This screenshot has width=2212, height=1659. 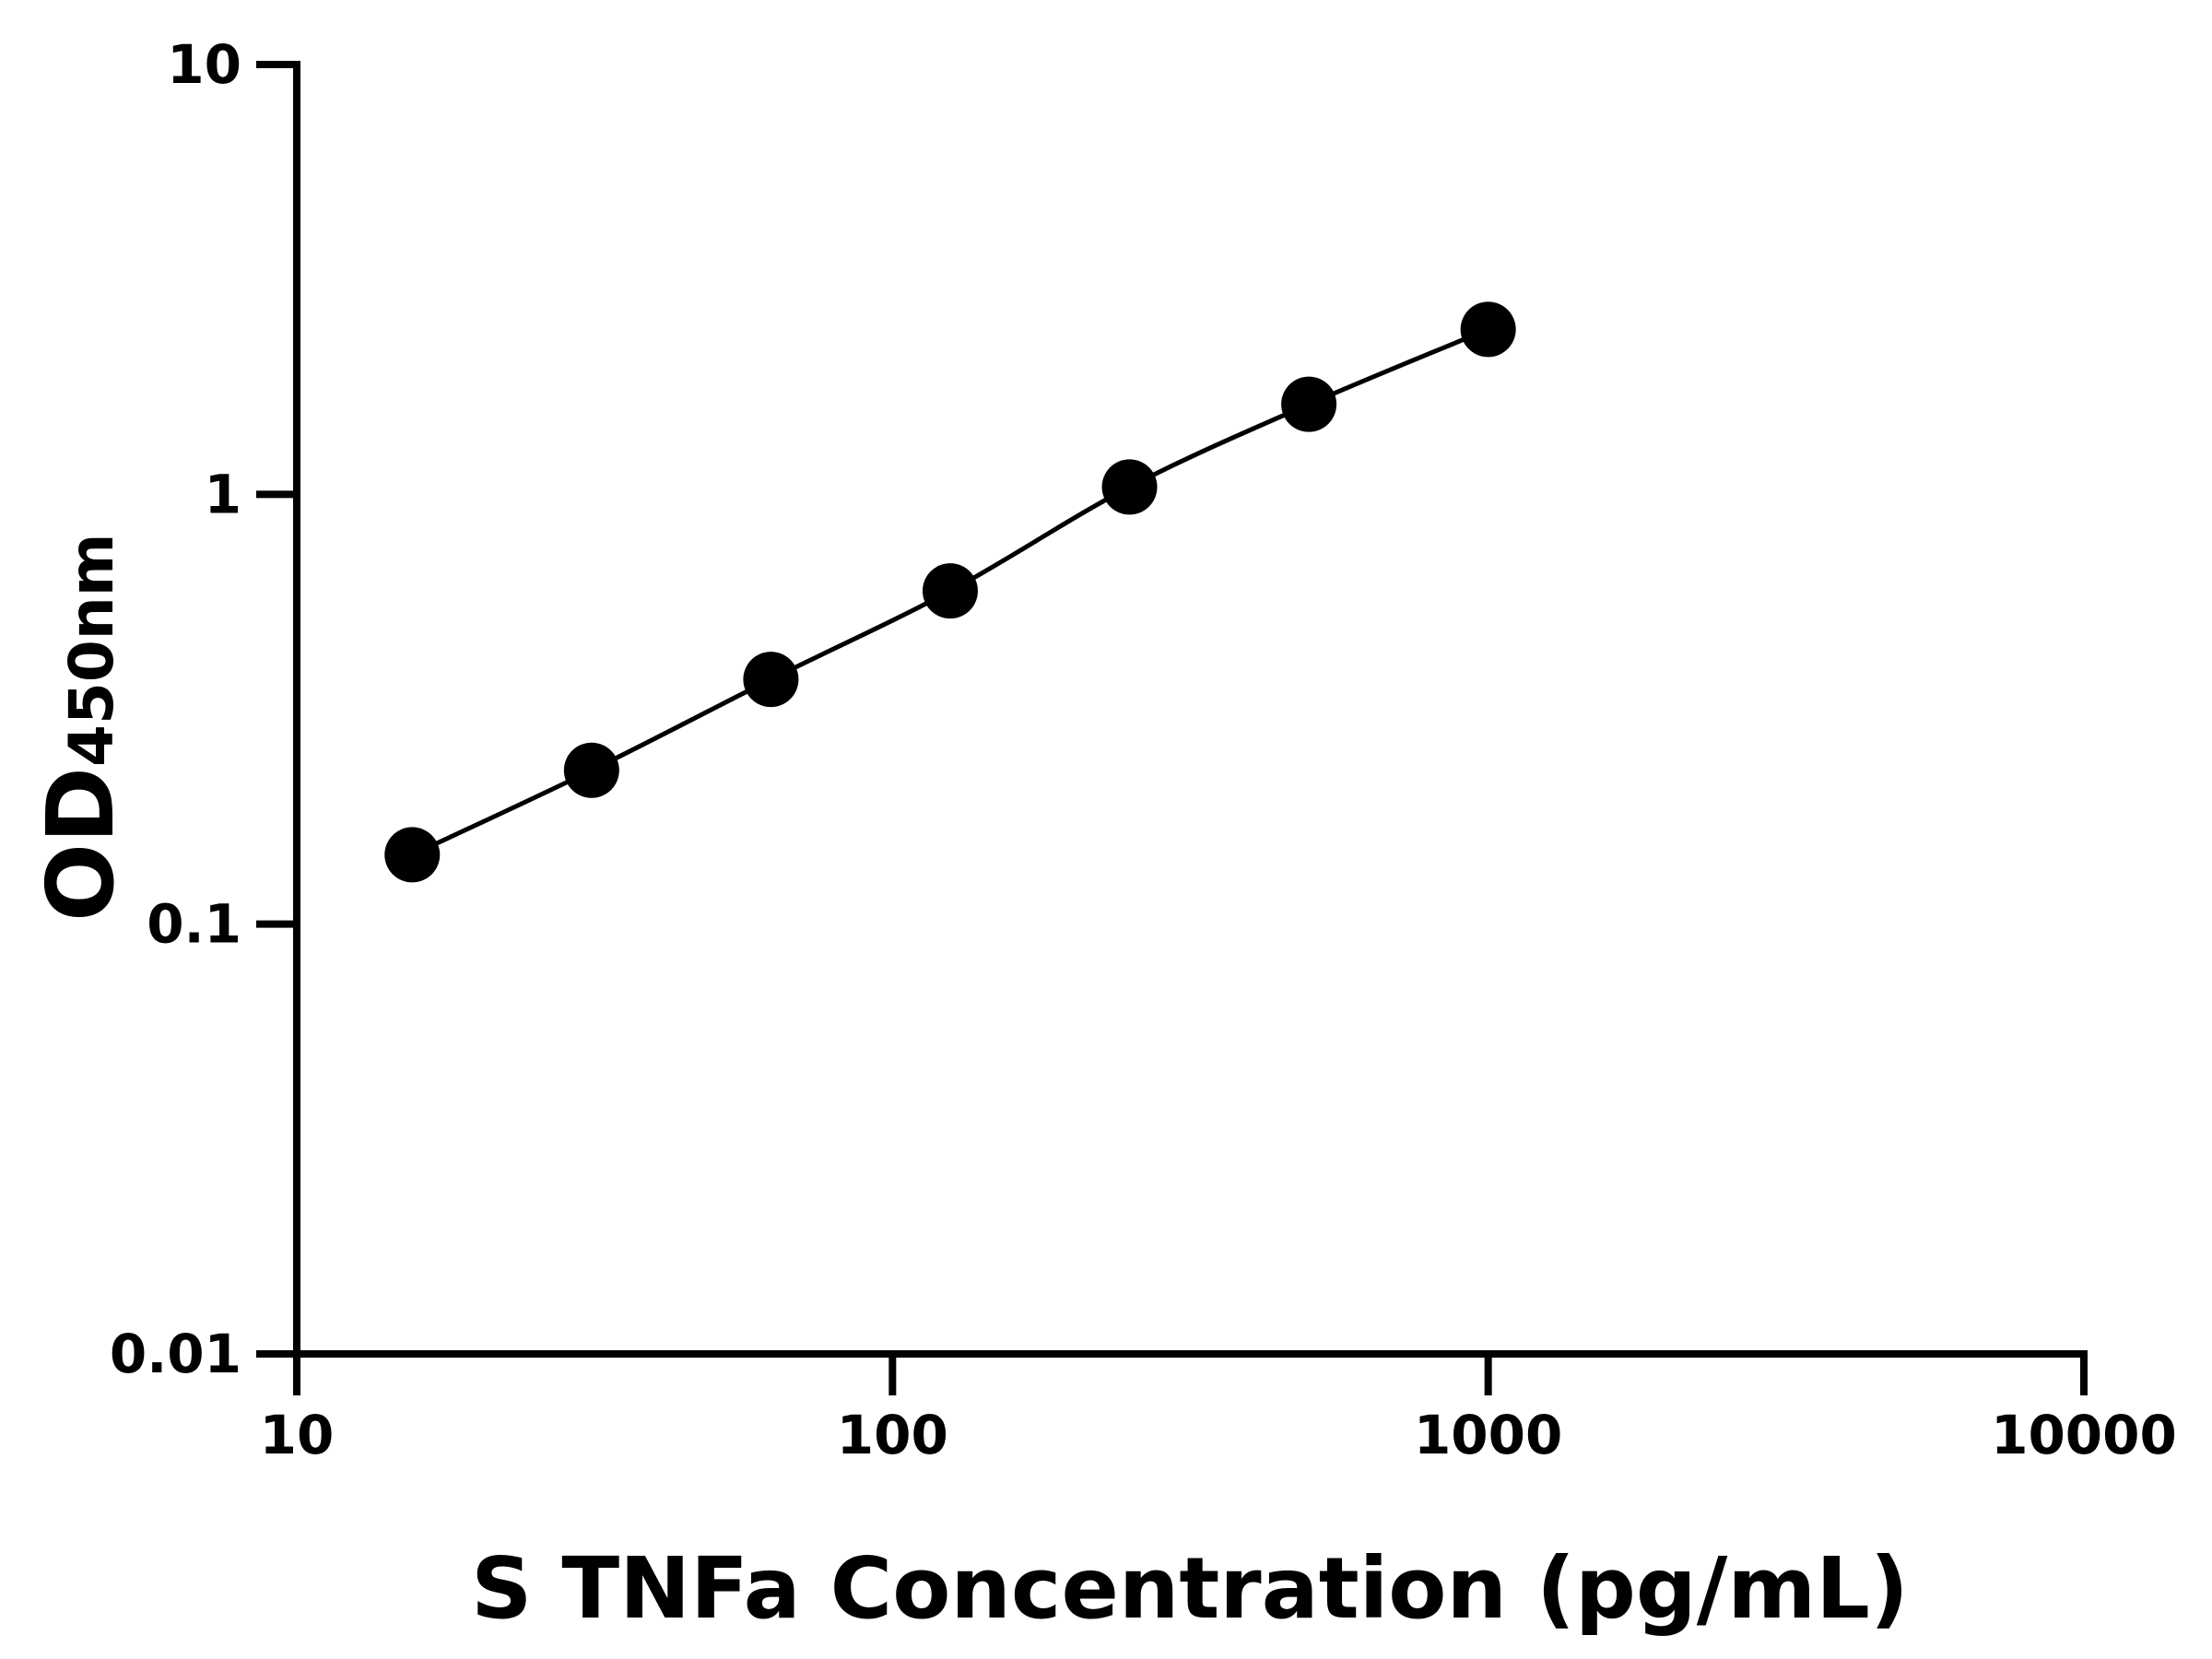 I want to click on y-axis-label: OD450nm, so click(x=81, y=727).